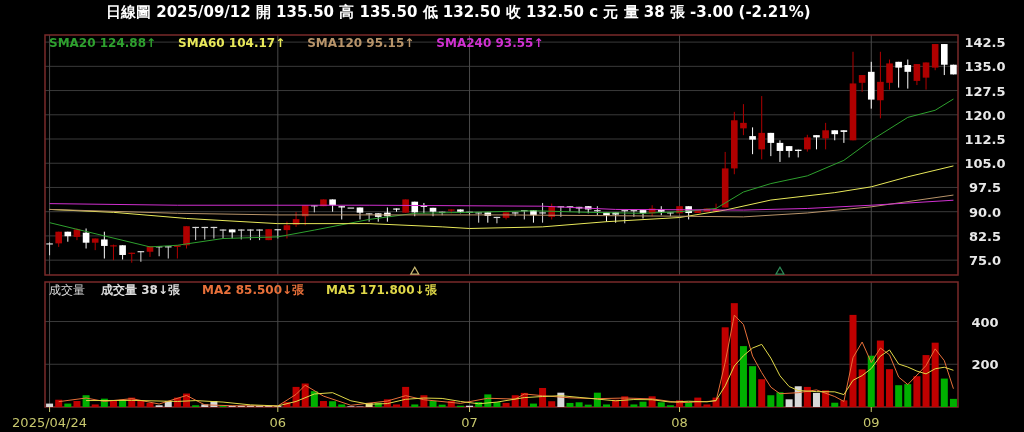  What do you see at coordinates (469, 422) in the screenshot?
I see `x-tick-label: 07` at bounding box center [469, 422].